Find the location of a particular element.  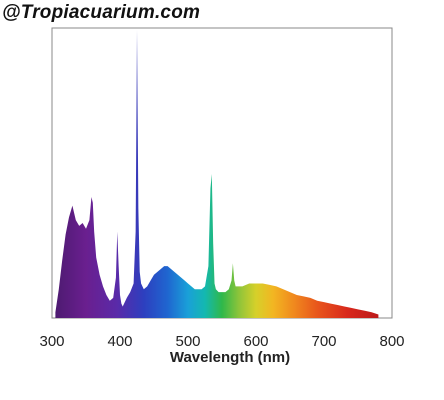

x-tick-label-600: 600 is located at coordinates (255, 341).